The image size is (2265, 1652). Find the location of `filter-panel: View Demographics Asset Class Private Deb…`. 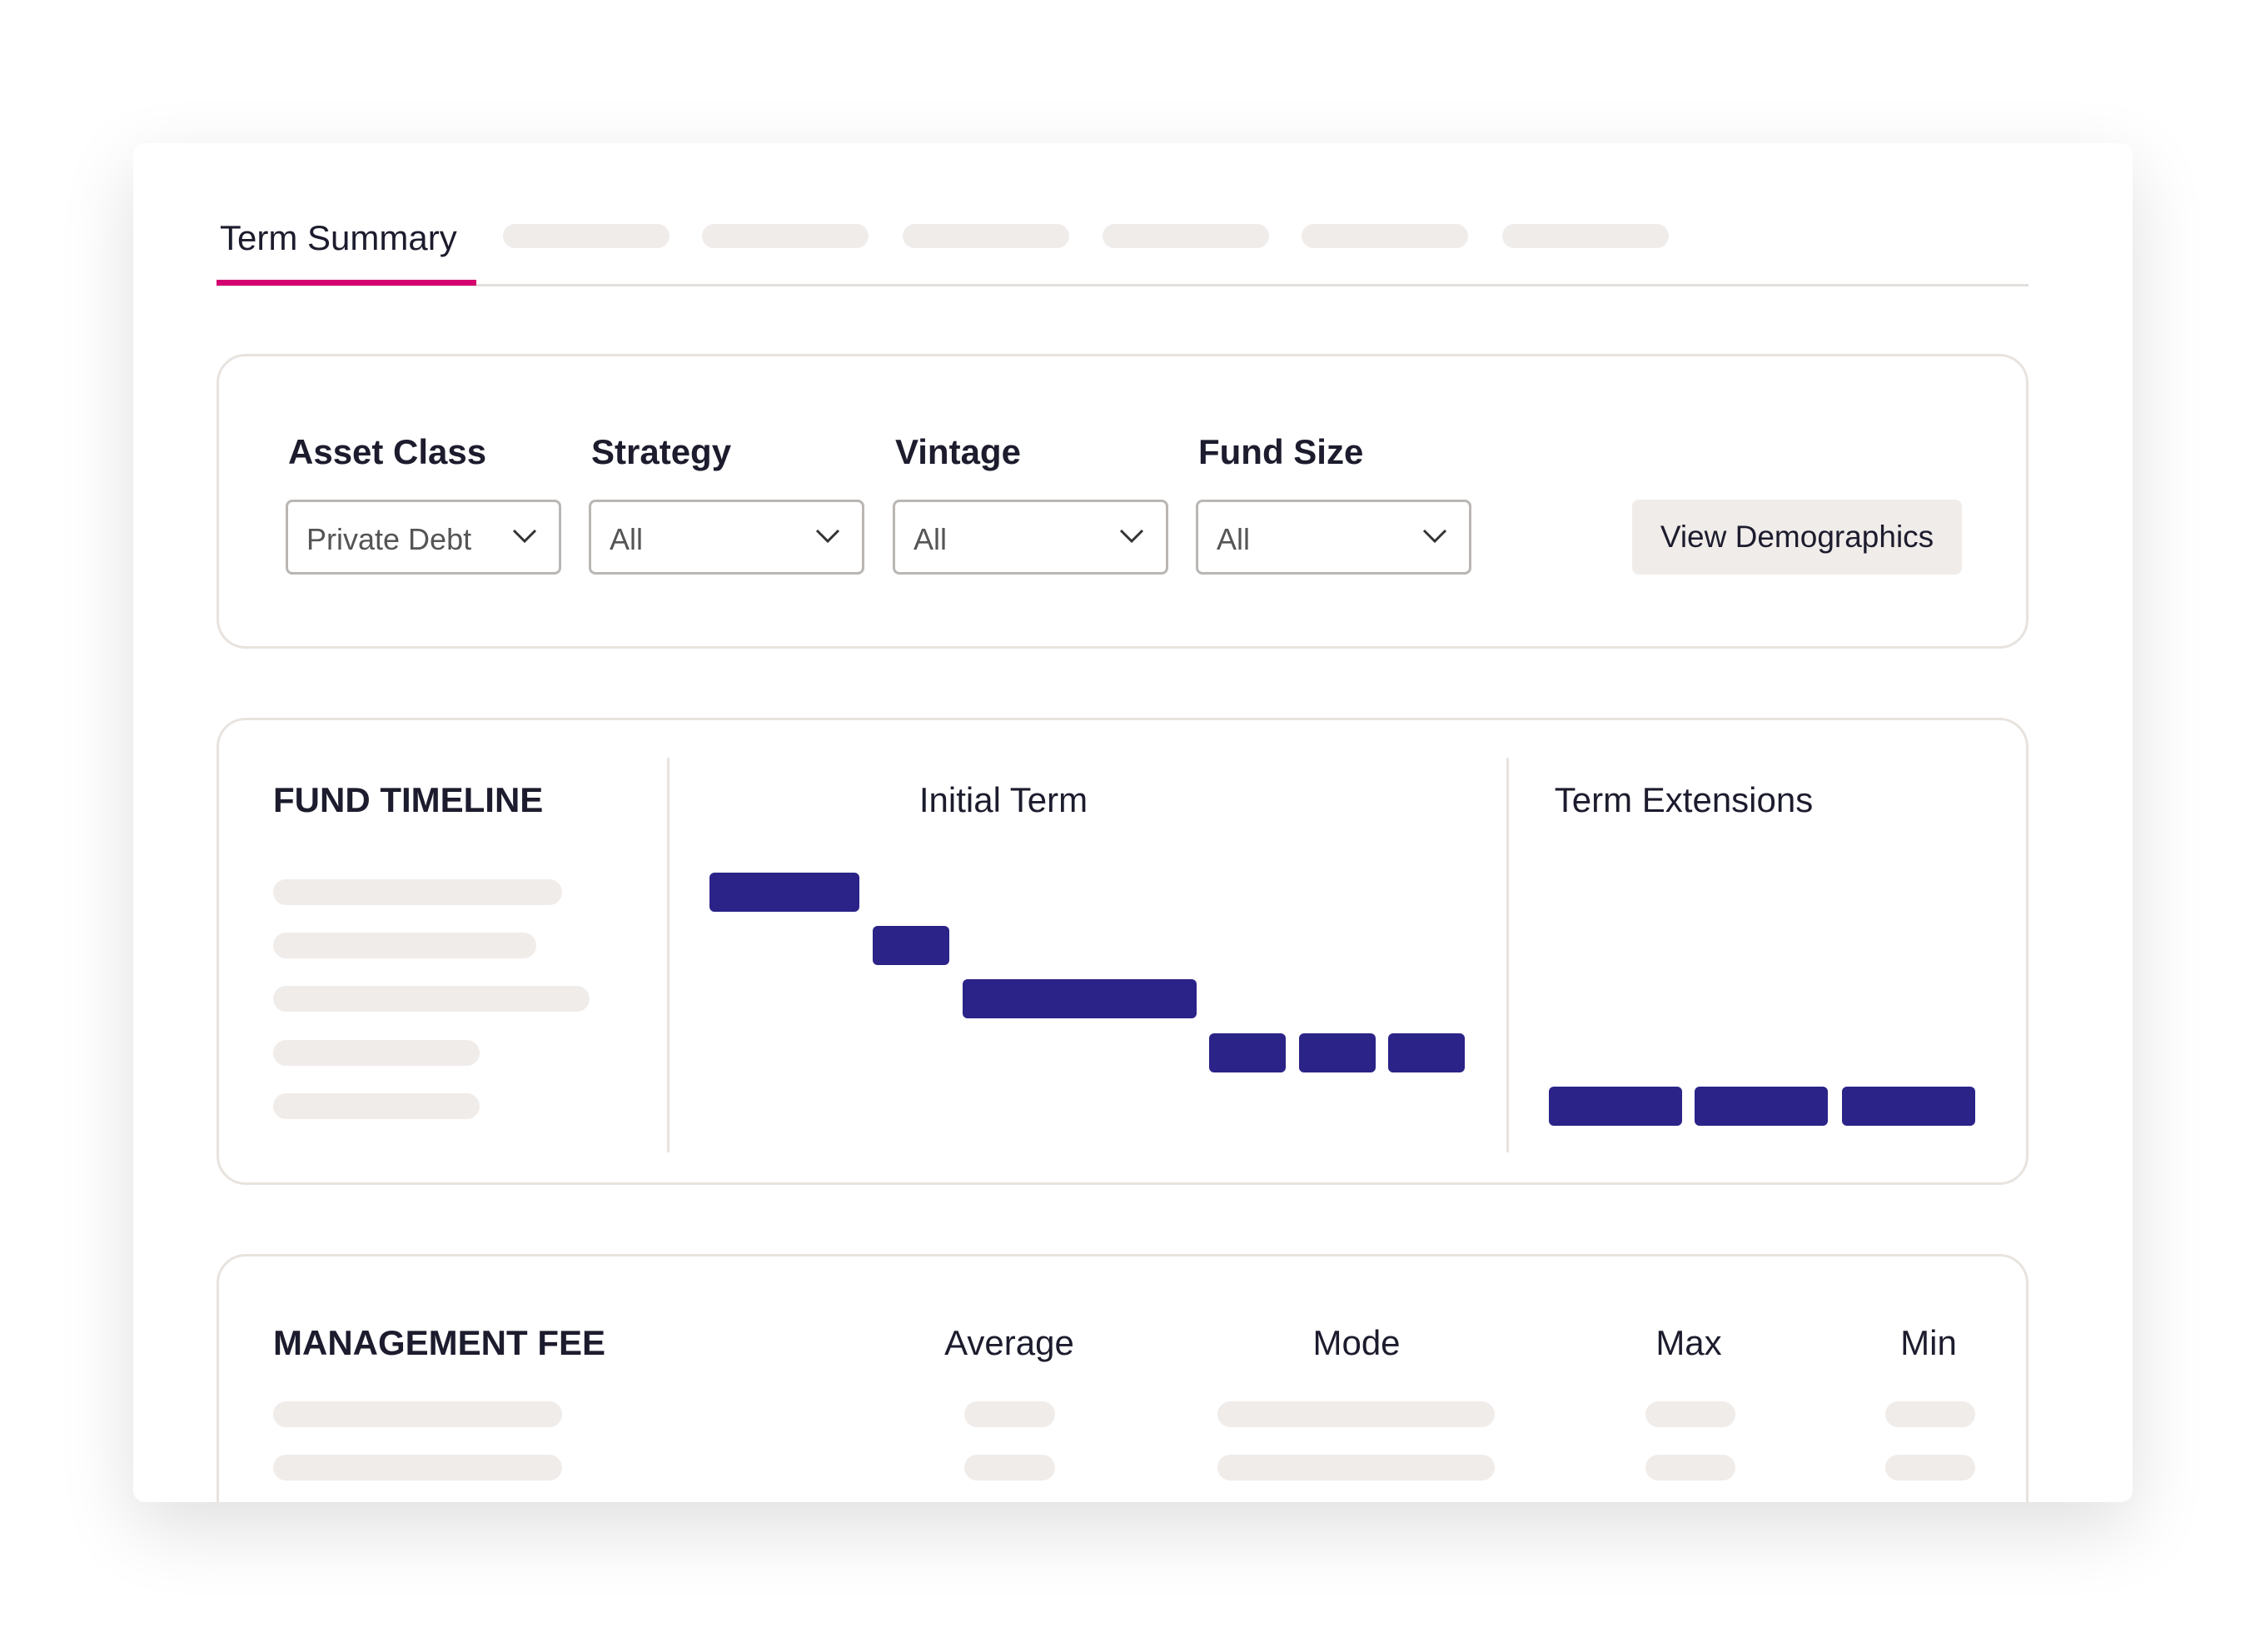

filter-panel: View Demographics Asset Class Private Deb… is located at coordinates (1123, 502).